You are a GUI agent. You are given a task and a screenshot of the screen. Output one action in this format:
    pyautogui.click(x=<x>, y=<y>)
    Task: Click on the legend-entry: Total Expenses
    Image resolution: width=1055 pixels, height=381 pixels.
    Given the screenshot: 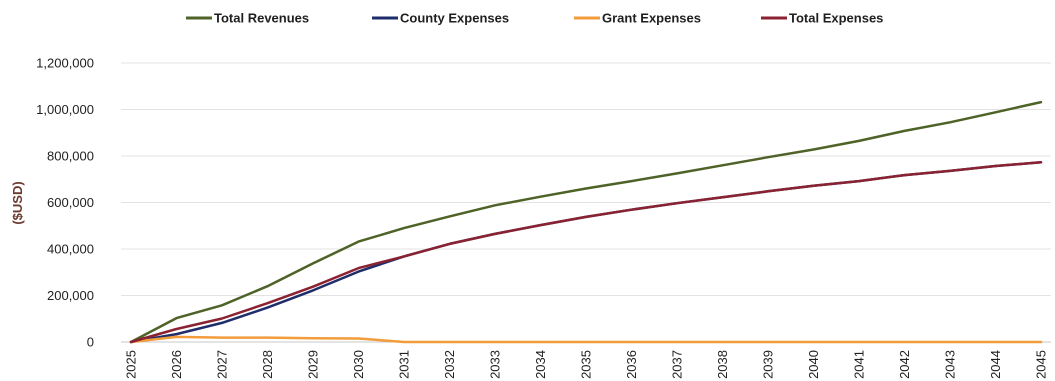 What is the action you would take?
    pyautogui.click(x=822, y=18)
    